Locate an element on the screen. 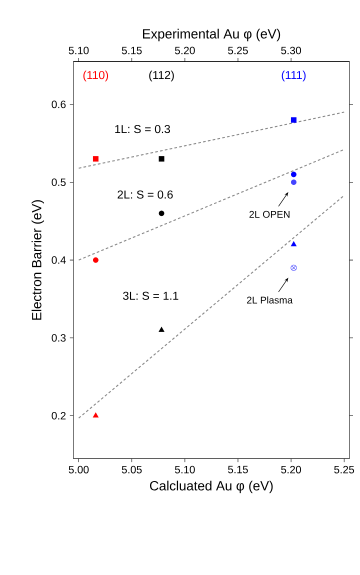 This screenshot has width=360, height=575. y-tick-label: 0.3 is located at coordinates (59, 338).